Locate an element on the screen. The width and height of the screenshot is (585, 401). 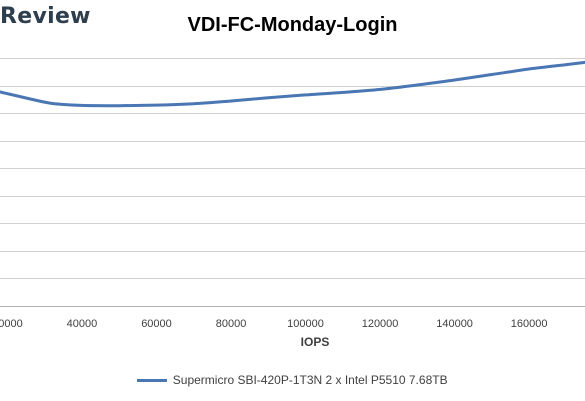
brand-logo: Review is located at coordinates (45, 16).